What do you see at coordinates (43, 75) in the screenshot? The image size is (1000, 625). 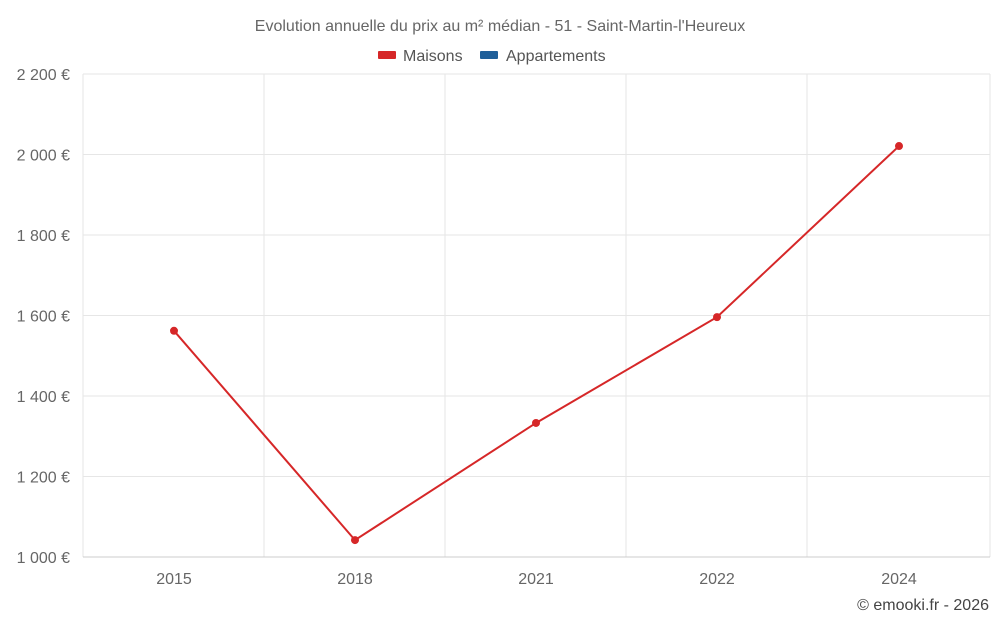 I see `y-tick-label: 2 200 €` at bounding box center [43, 75].